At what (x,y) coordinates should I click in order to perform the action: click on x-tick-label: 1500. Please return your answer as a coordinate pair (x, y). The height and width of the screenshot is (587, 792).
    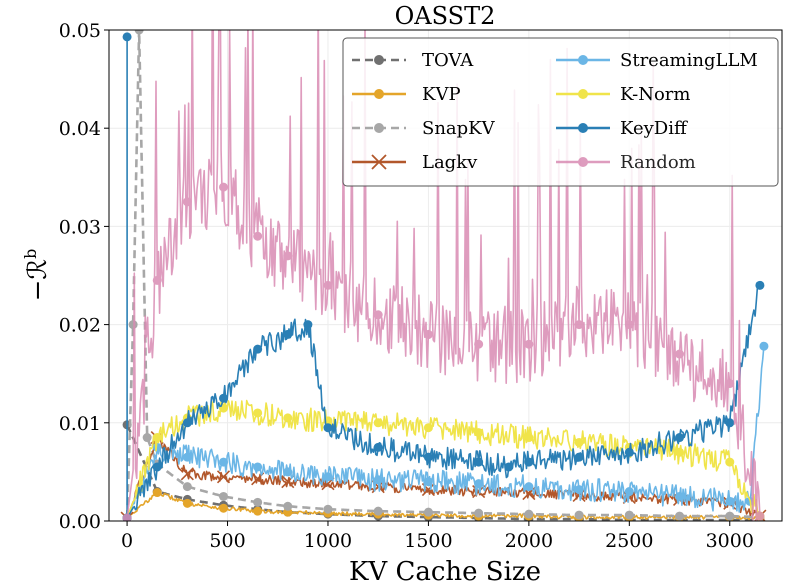
    Looking at the image, I should click on (428, 541).